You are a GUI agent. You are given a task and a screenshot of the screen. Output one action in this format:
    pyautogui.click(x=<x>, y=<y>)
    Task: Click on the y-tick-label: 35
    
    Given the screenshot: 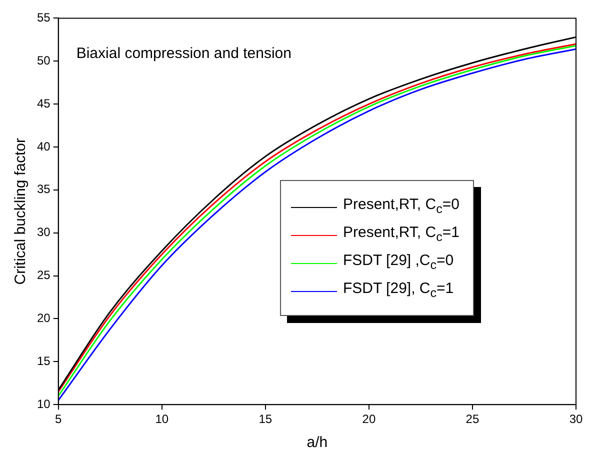 What is the action you would take?
    pyautogui.click(x=43, y=189)
    